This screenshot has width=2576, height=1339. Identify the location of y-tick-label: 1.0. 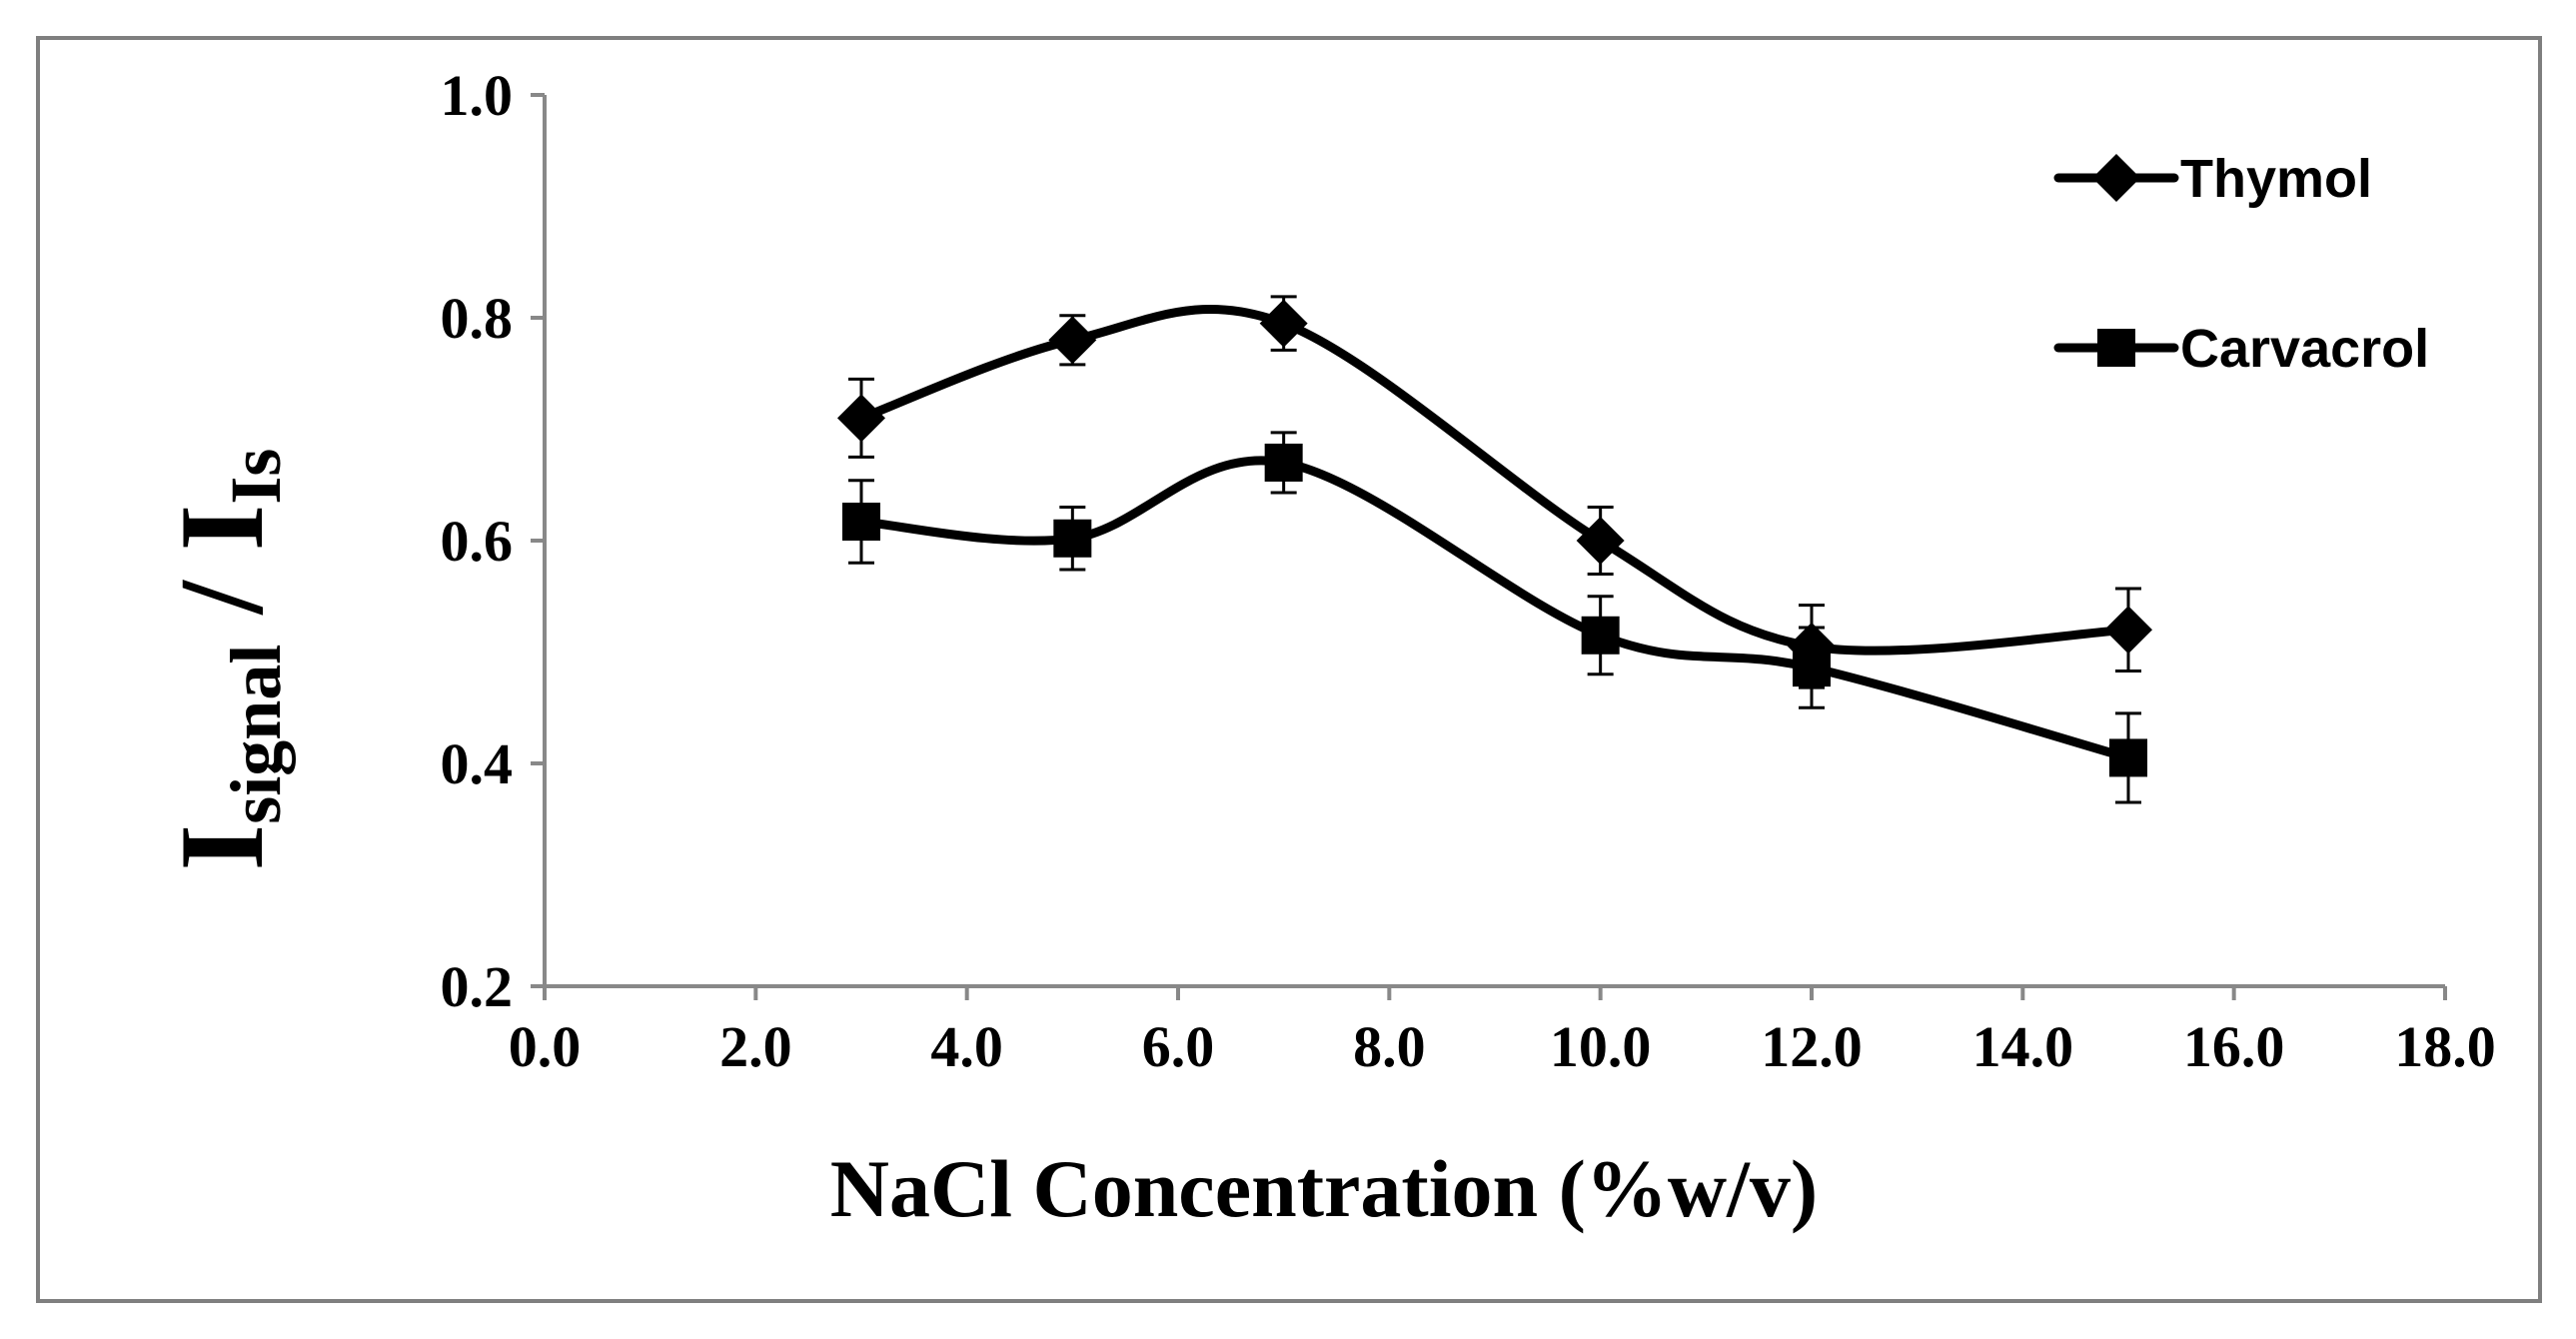
(477, 95).